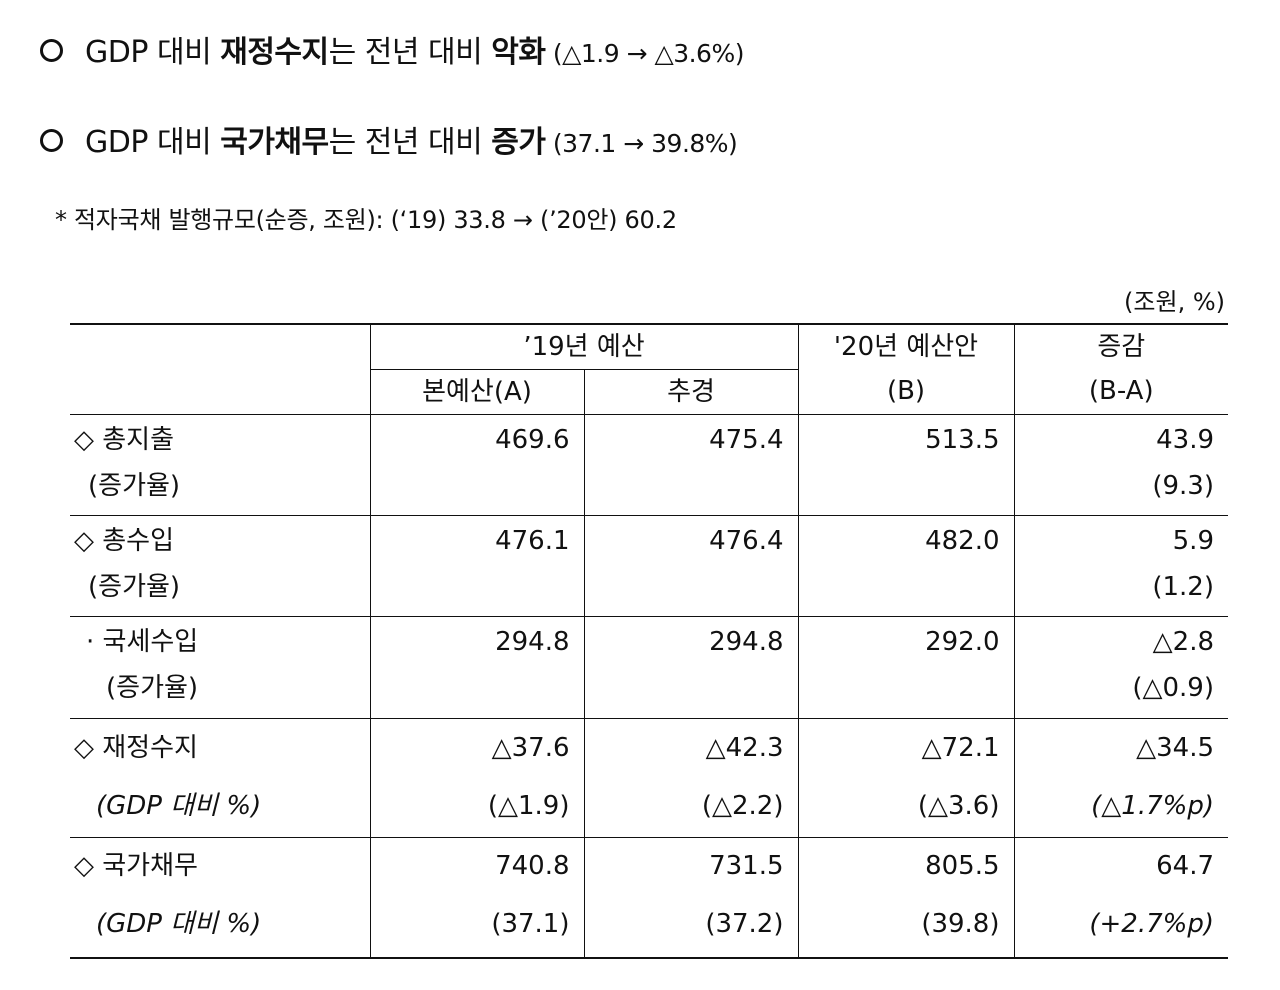 This screenshot has width=1280, height=990. I want to click on row-label-main: ◇ 국가채무, so click(136, 866).